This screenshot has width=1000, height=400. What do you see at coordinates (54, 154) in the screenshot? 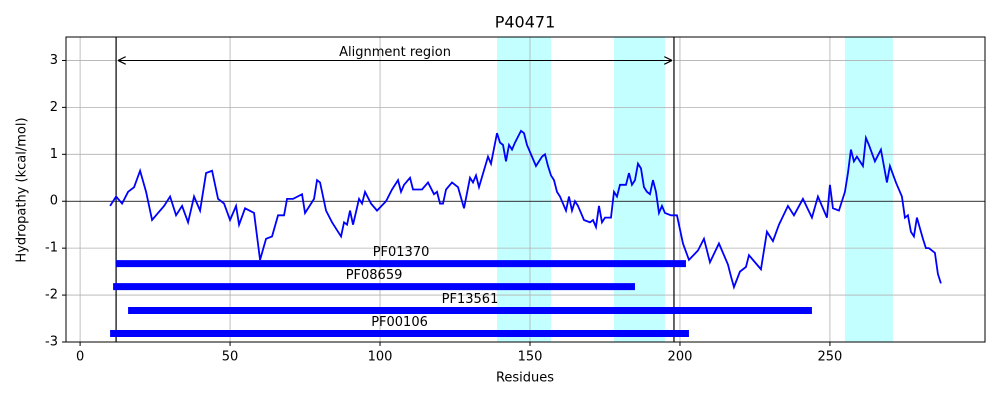
I see `y-tick-label: 1` at bounding box center [54, 154].